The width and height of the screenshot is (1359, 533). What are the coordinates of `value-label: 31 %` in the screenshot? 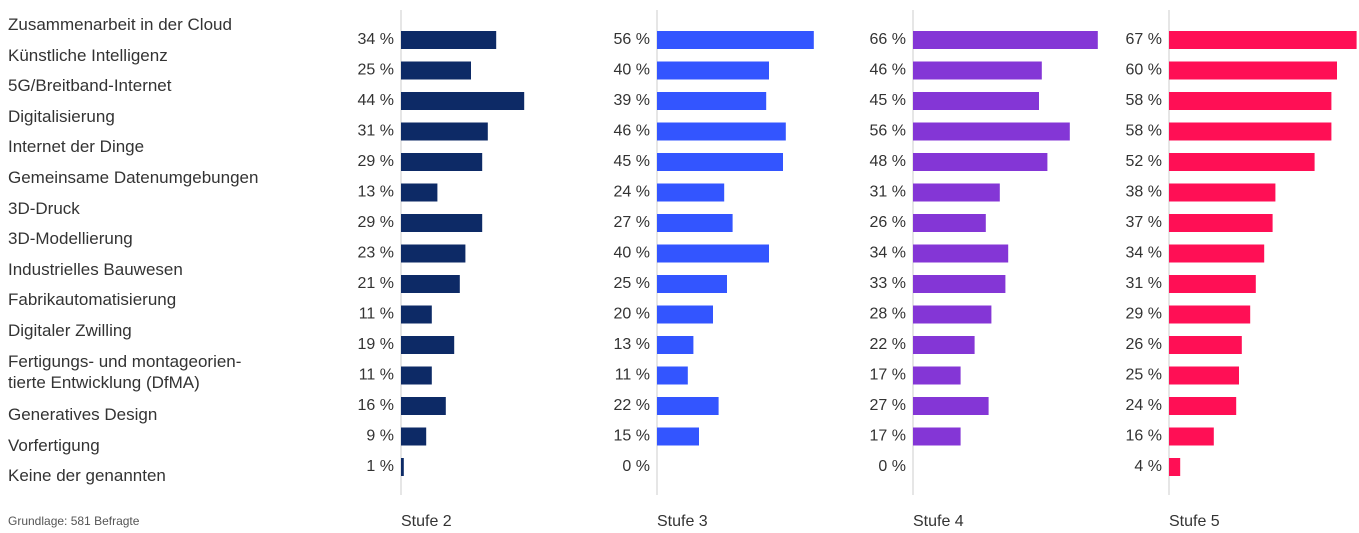 It's located at (376, 131).